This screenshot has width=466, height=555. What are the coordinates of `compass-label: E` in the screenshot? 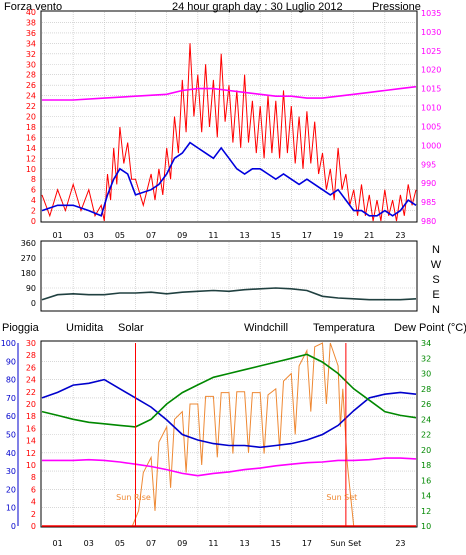 It's located at (435, 295).